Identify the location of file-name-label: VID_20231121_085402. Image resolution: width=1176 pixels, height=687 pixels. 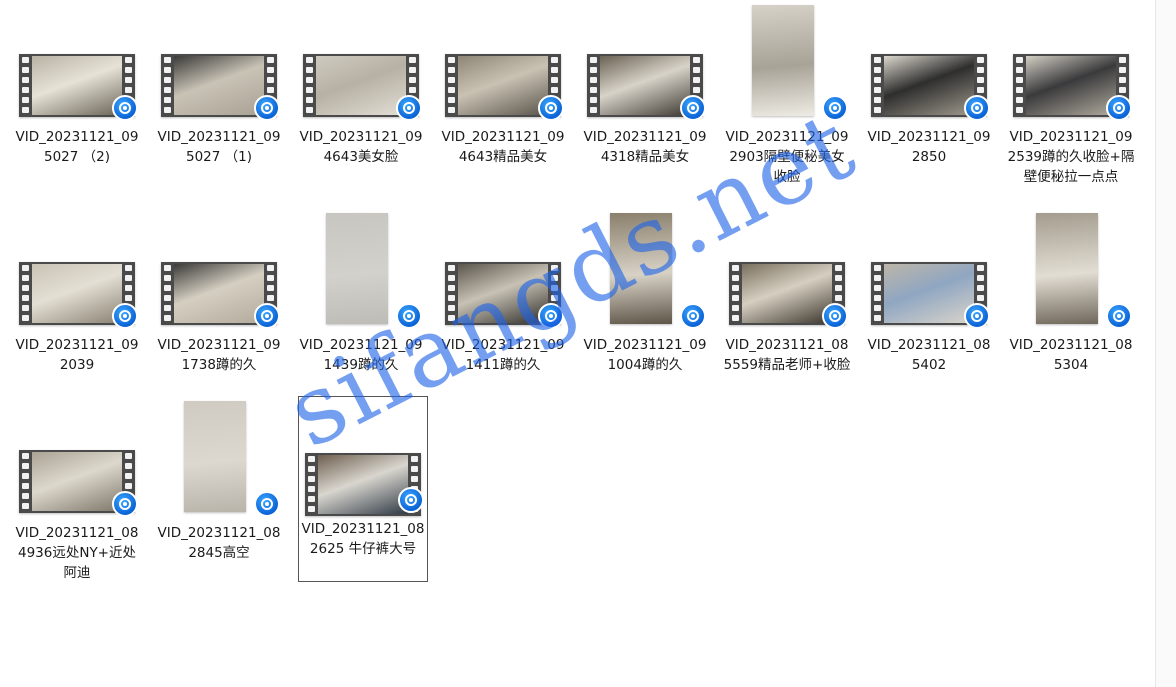
(929, 355).